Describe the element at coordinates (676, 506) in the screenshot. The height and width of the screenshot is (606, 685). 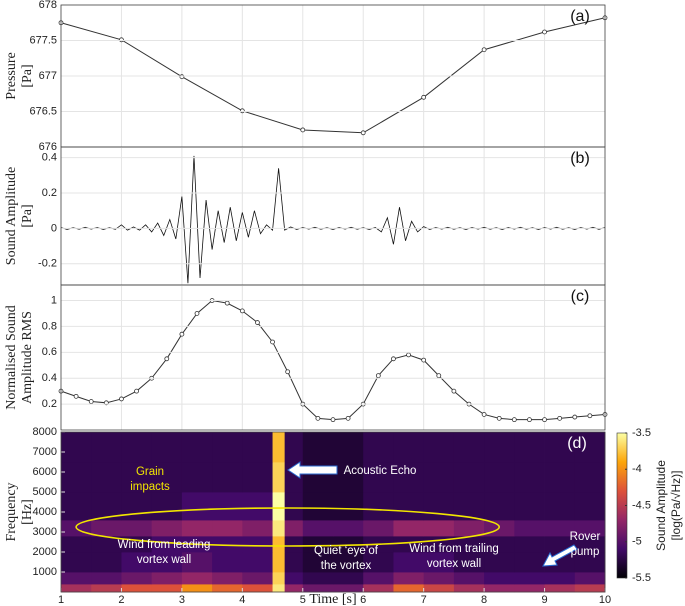
I see `colorbar-label: [log(Pa/√Hz)]` at that location.